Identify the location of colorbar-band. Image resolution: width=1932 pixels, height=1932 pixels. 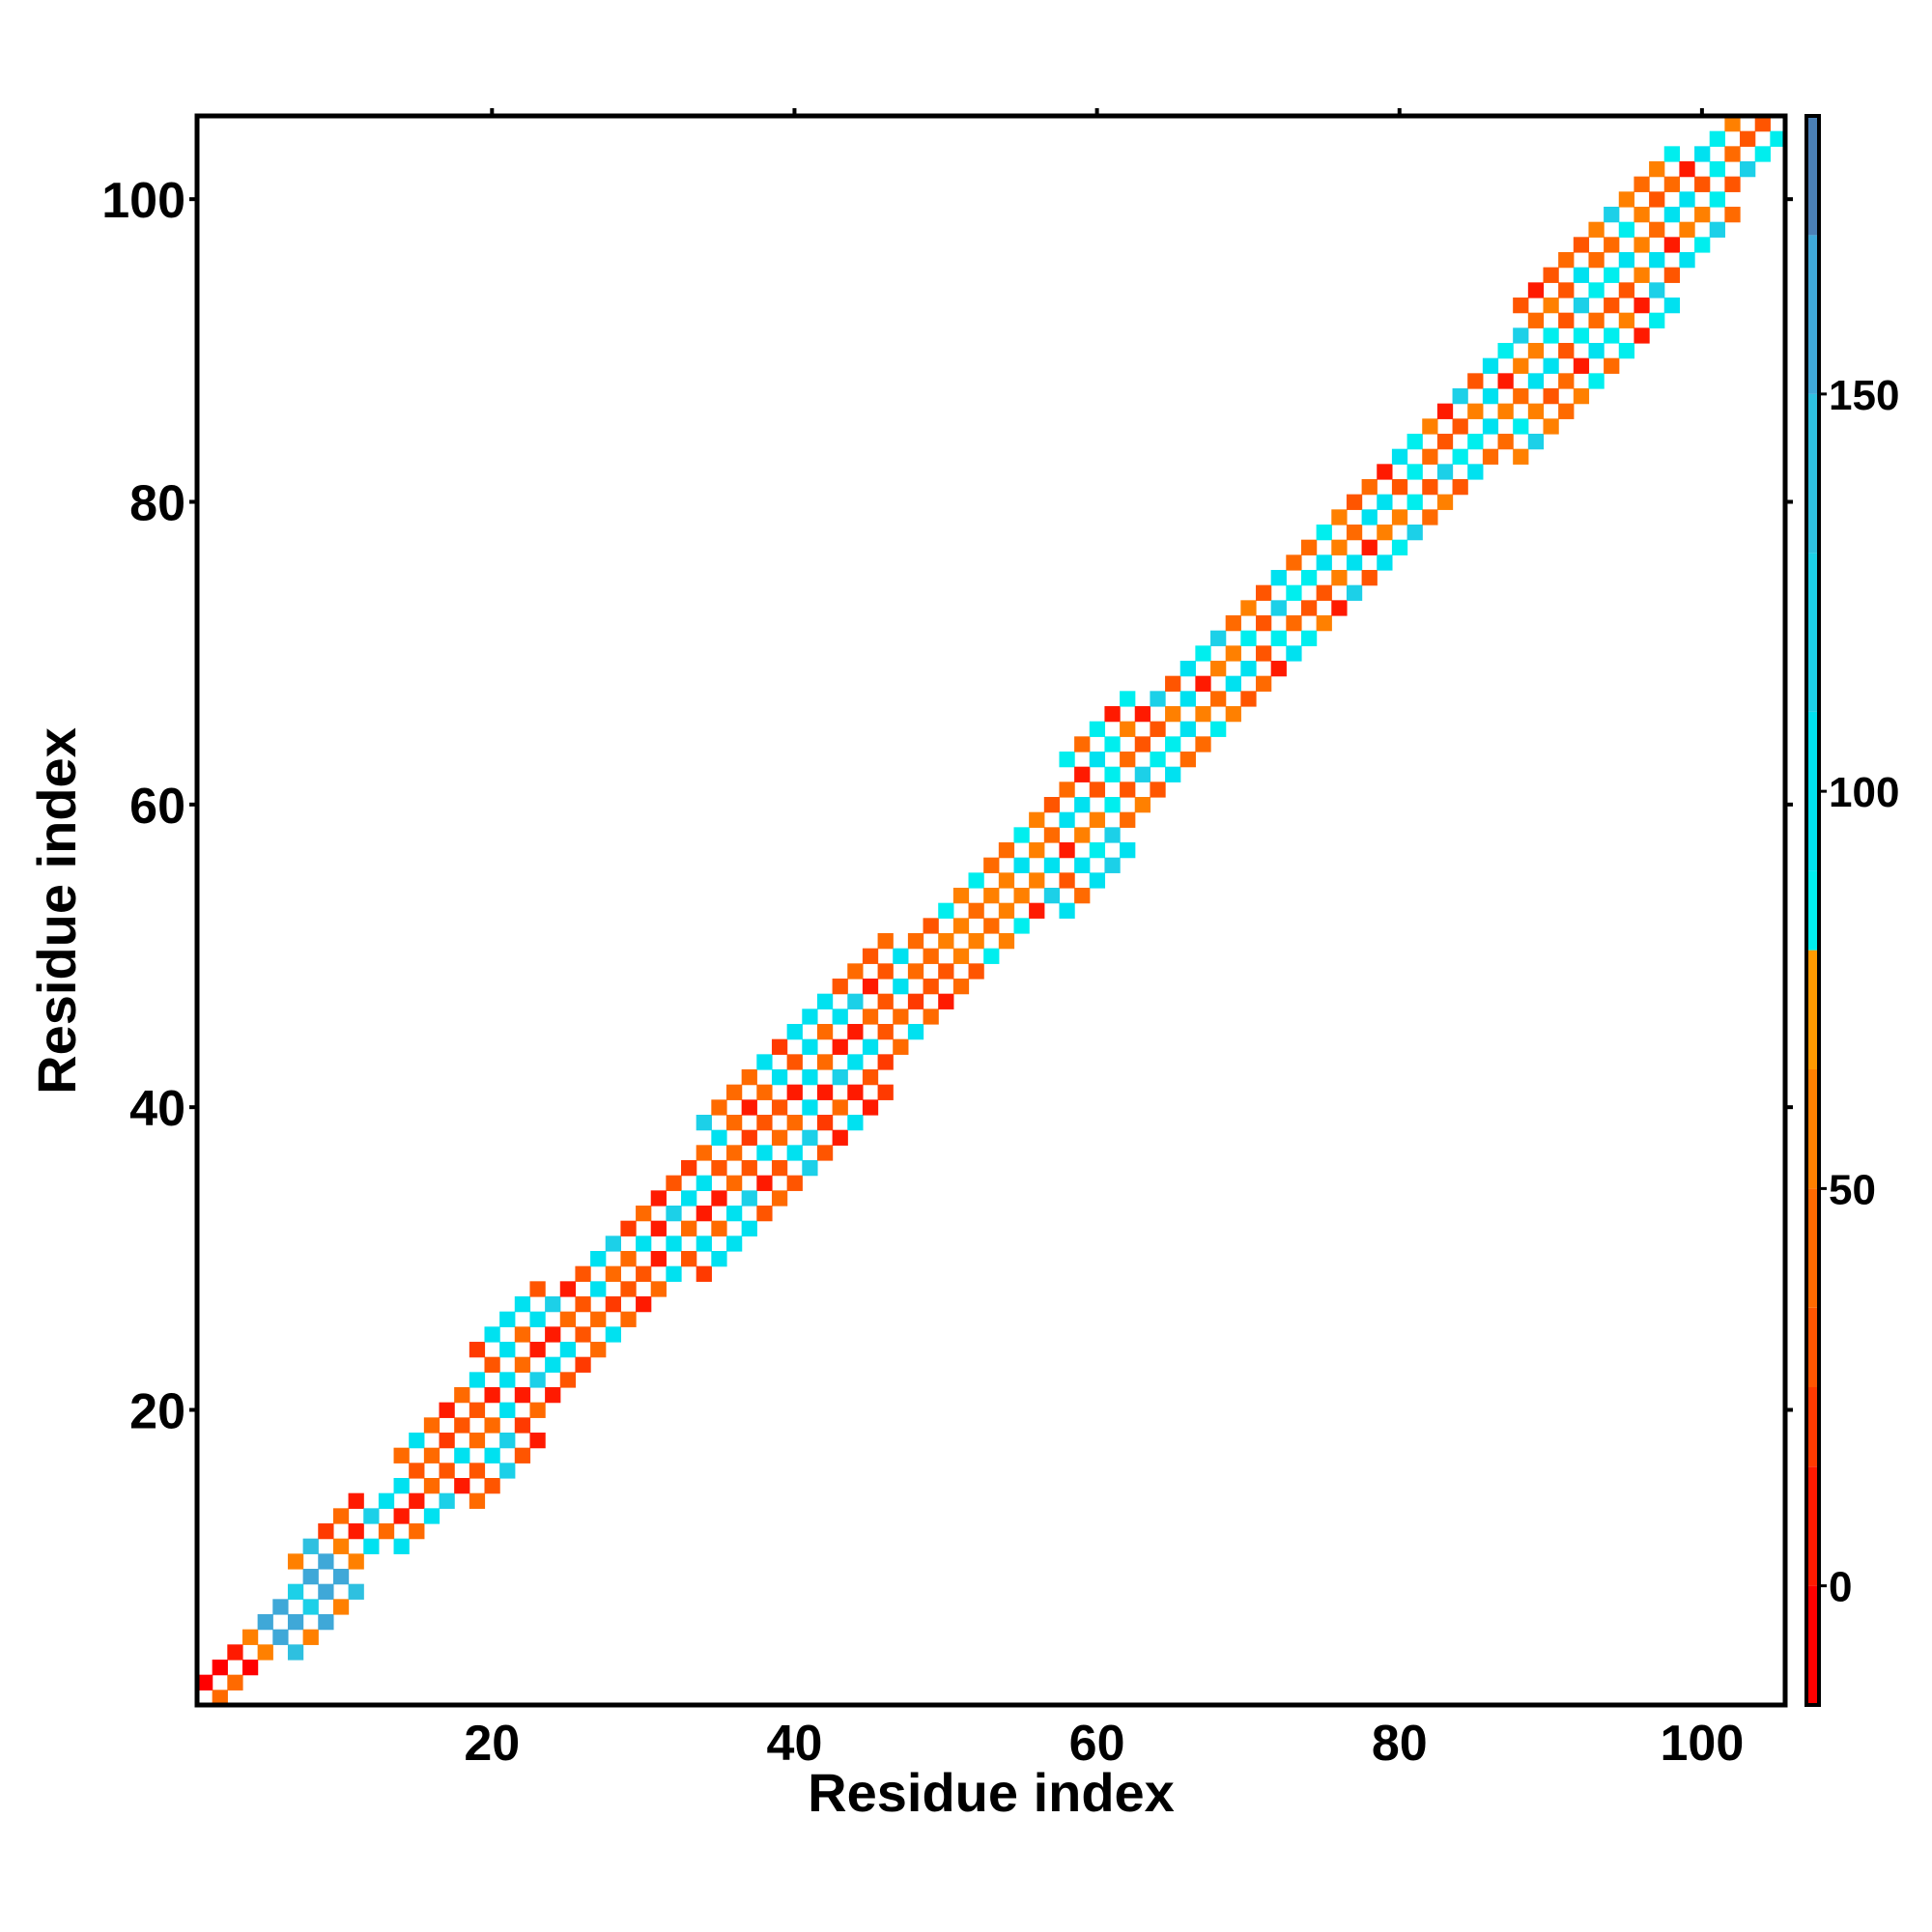
(1812, 473).